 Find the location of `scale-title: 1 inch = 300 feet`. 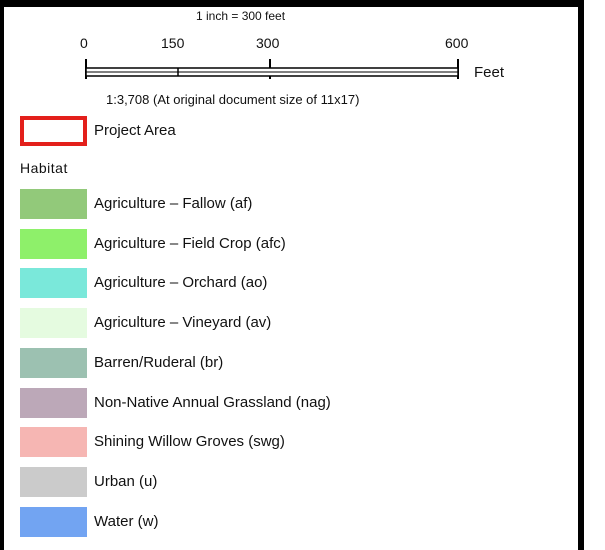

scale-title: 1 inch = 300 feet is located at coordinates (241, 16).